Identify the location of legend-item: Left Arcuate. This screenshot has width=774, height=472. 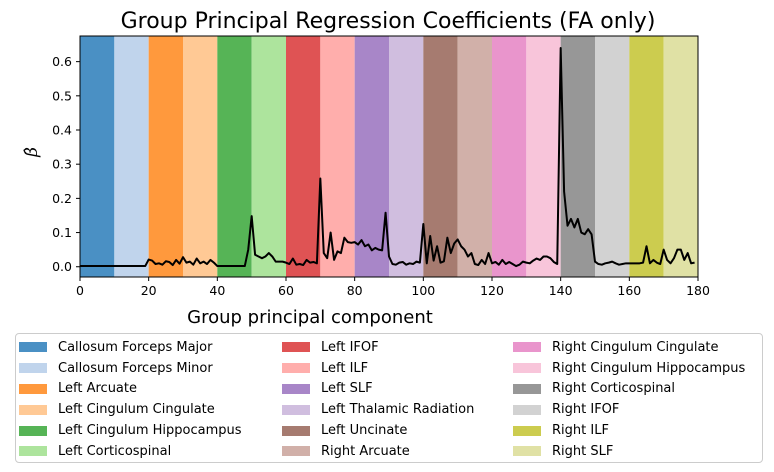
(150, 389).